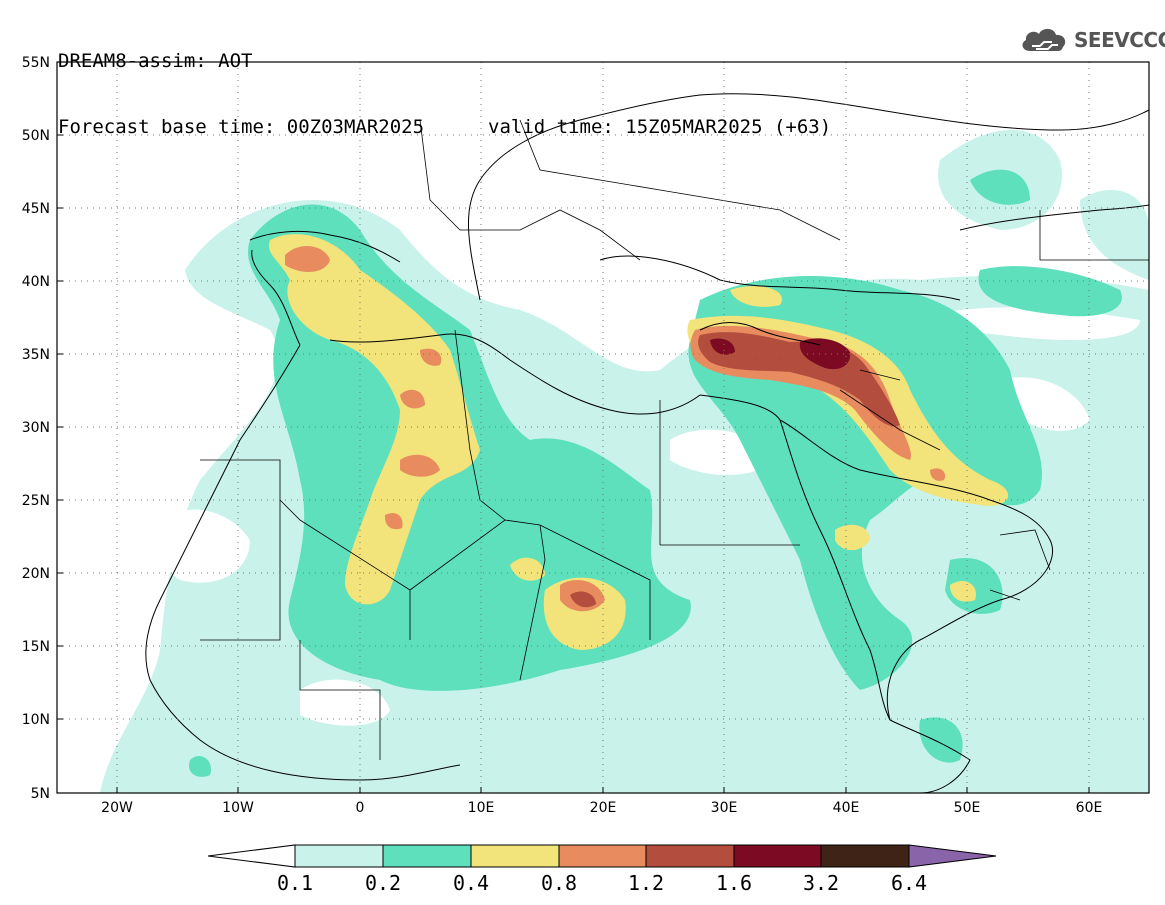  I want to click on lat-label: 50N, so click(36, 136).